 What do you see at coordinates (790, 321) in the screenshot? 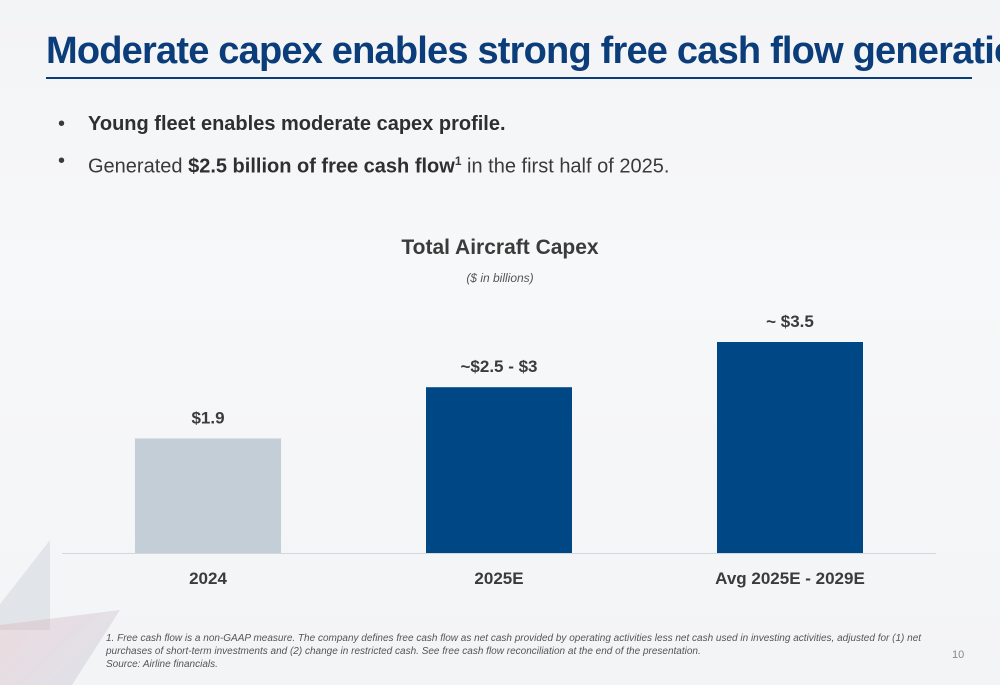
I see `data-label-3: ~ $3.5` at bounding box center [790, 321].